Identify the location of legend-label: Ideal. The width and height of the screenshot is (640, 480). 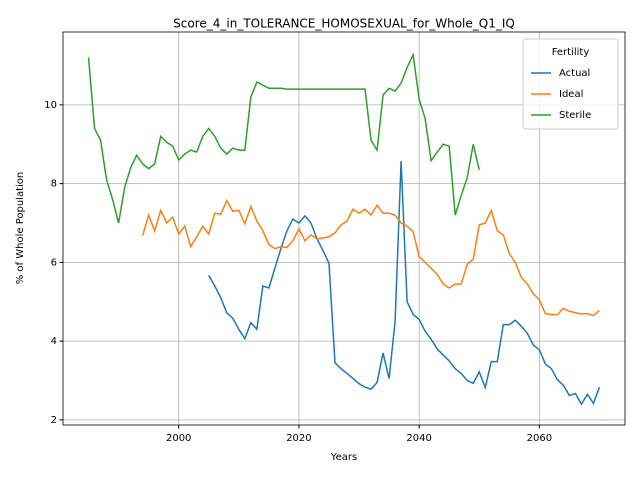
(571, 94).